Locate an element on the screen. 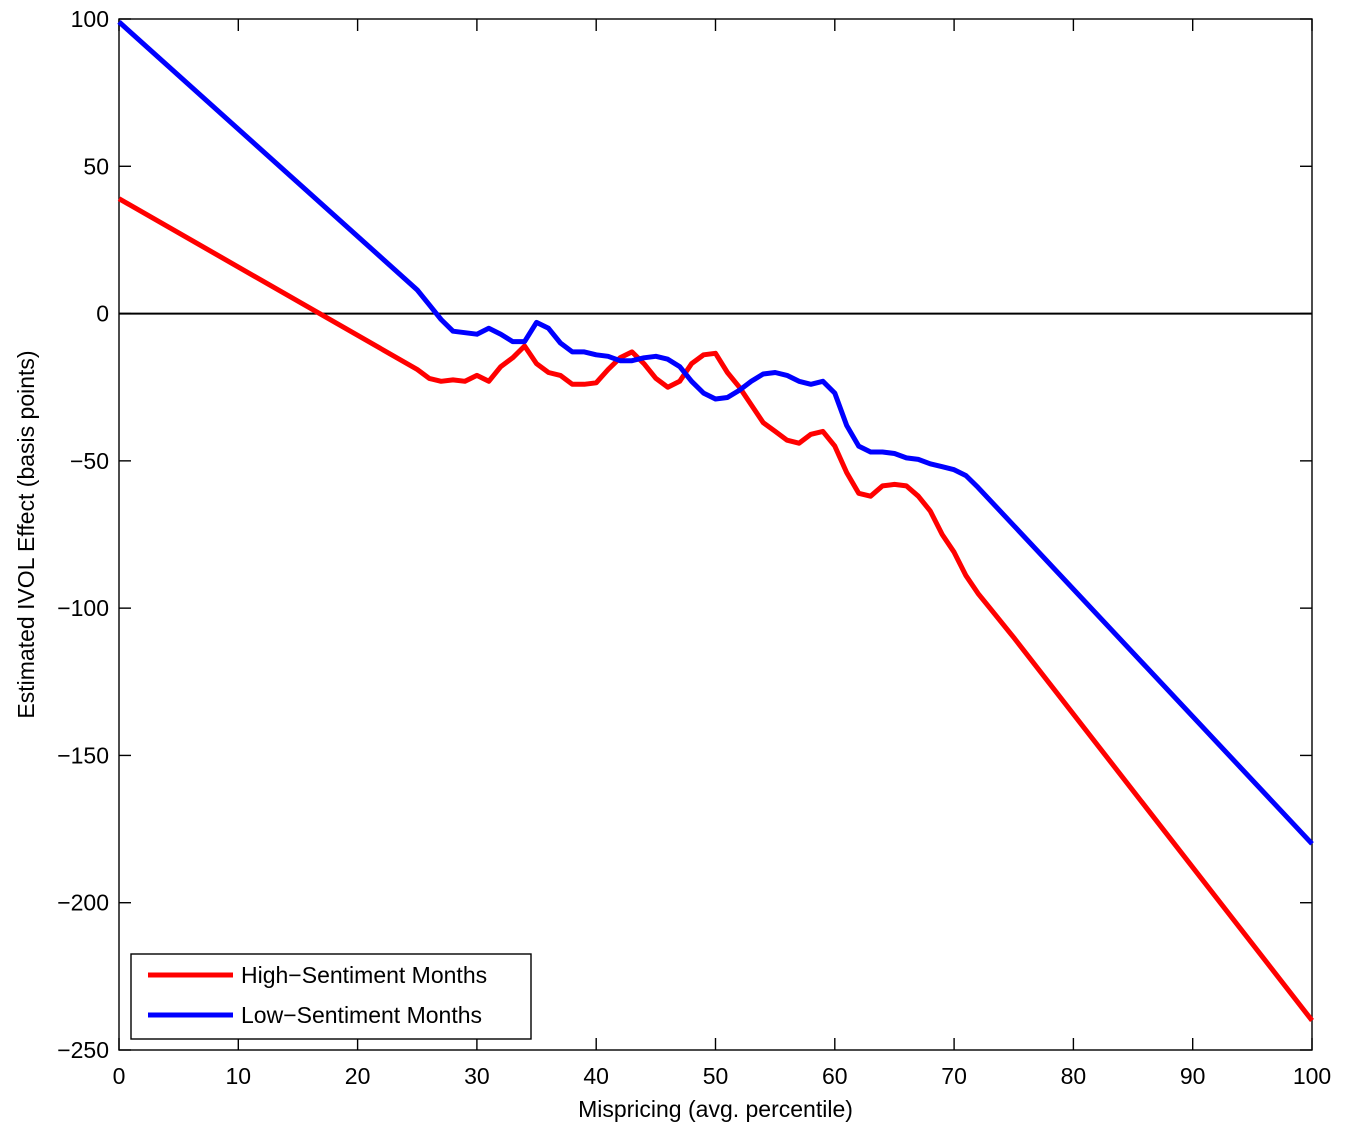 This screenshot has height=1133, width=1353. y-tick-label: −250 is located at coordinates (83, 1050).